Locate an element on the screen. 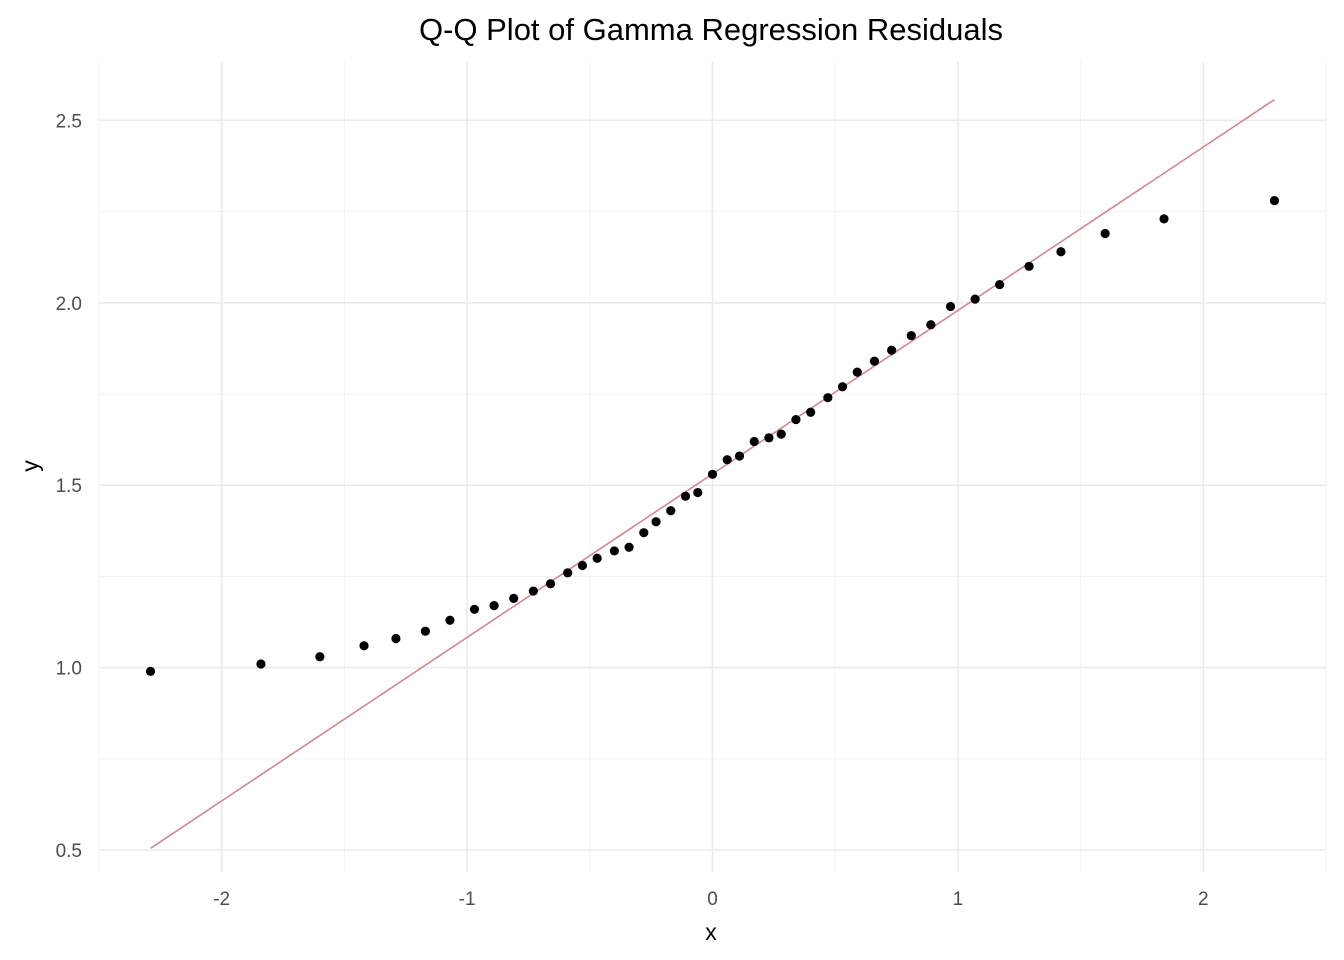  x-tick-label: -1 is located at coordinates (467, 899).